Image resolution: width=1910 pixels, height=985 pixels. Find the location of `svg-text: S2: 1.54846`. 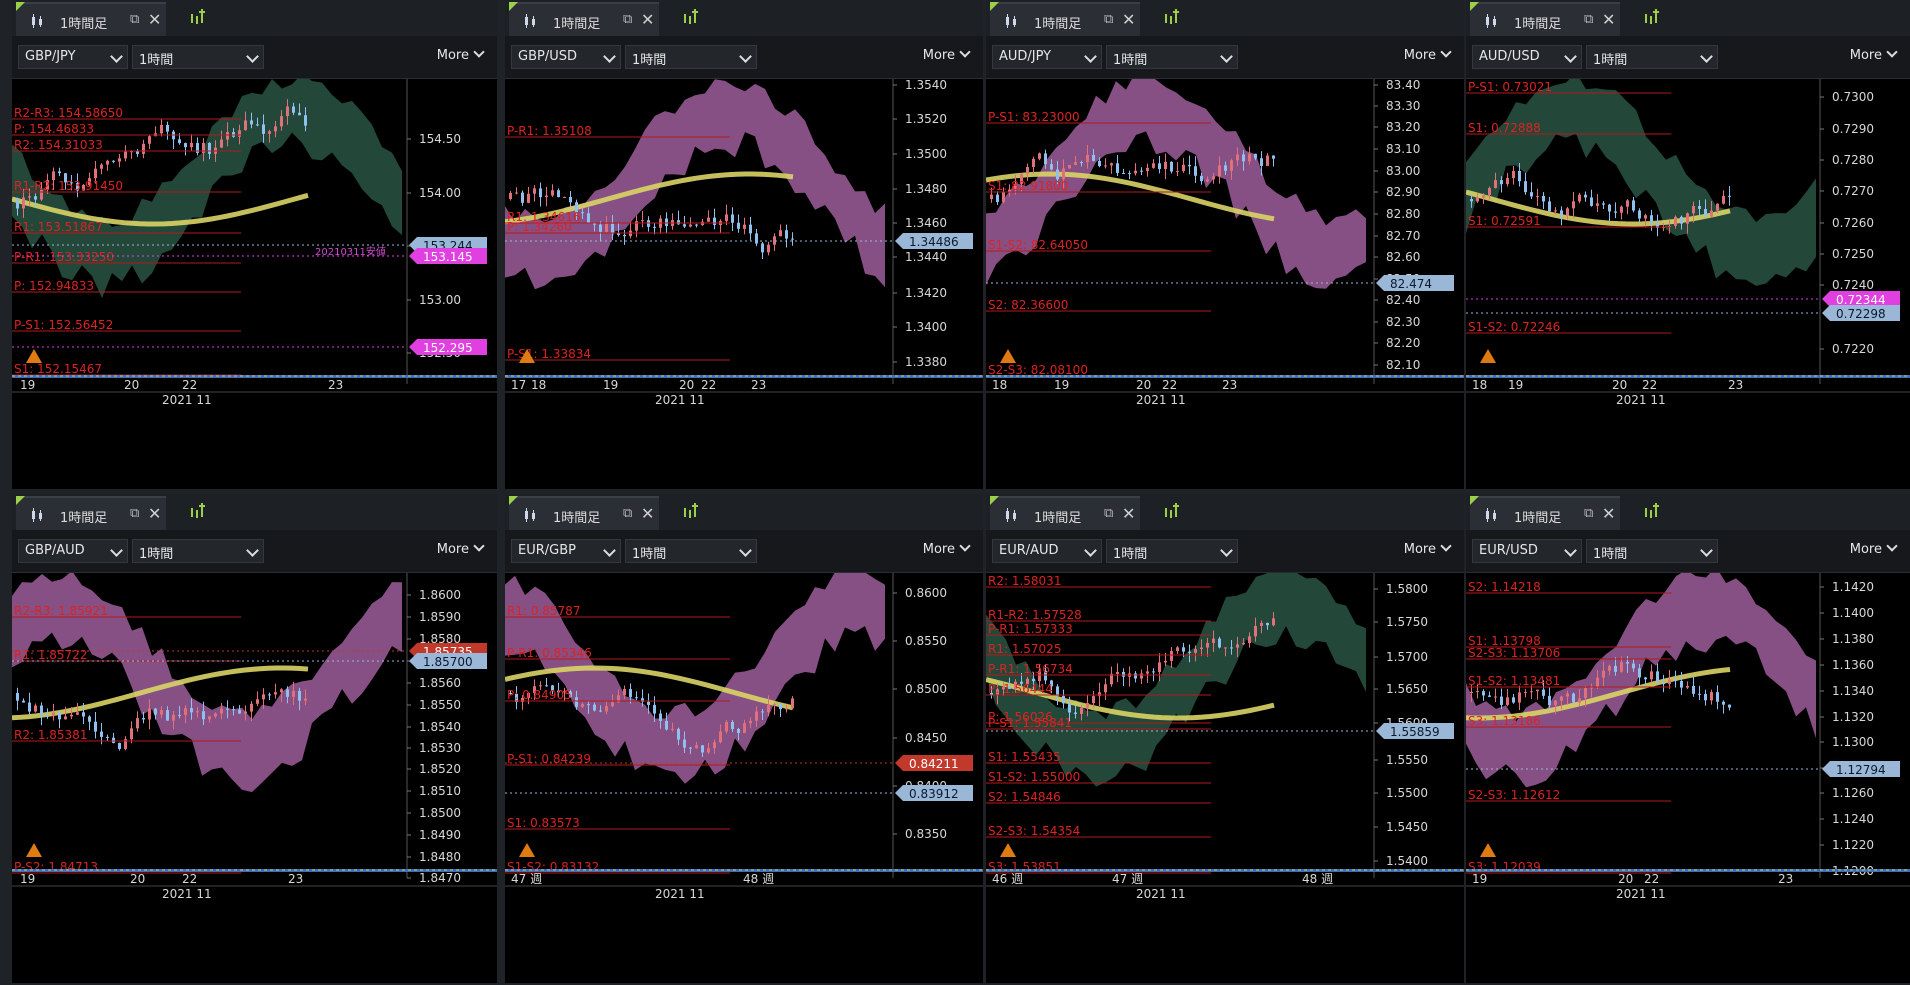

svg-text: S2: 1.54846 is located at coordinates (1024, 797).